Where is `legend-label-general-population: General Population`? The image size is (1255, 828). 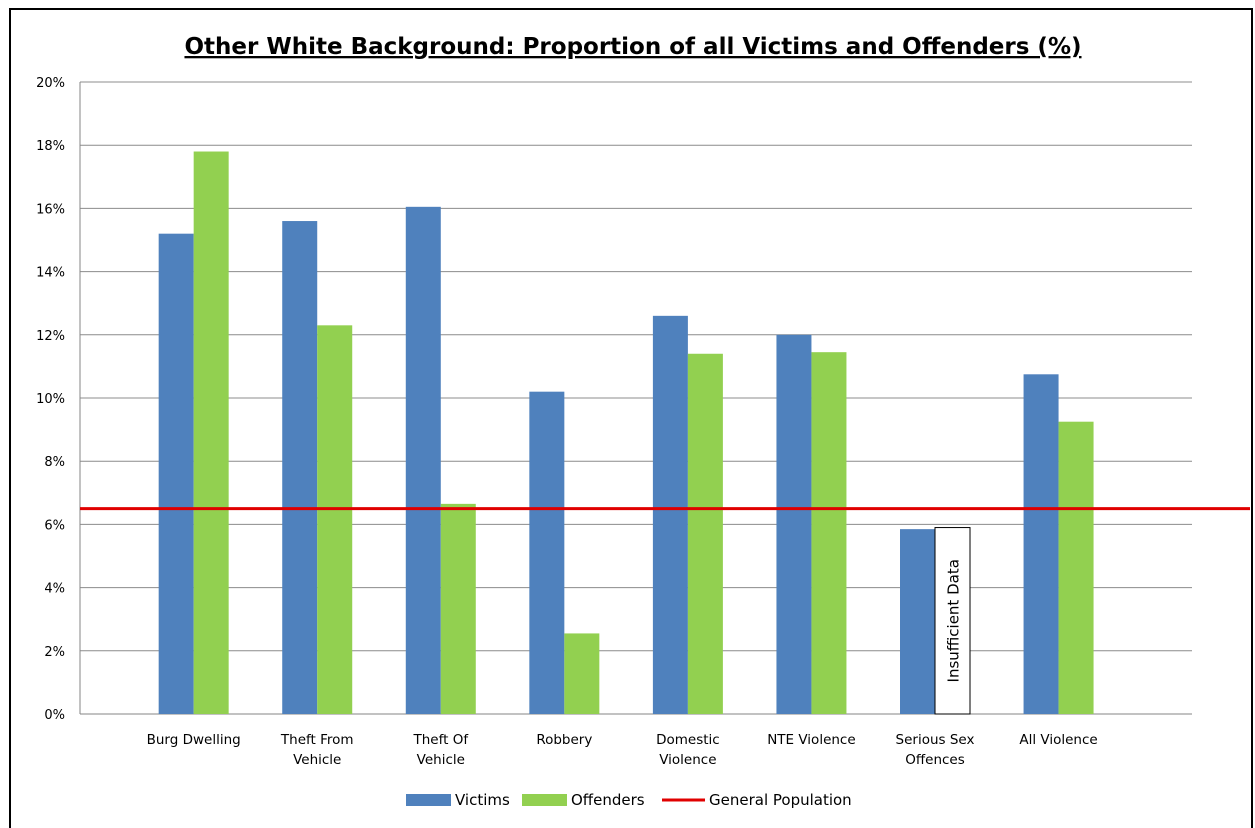
legend-label-general-population: General Population is located at coordinates (780, 800).